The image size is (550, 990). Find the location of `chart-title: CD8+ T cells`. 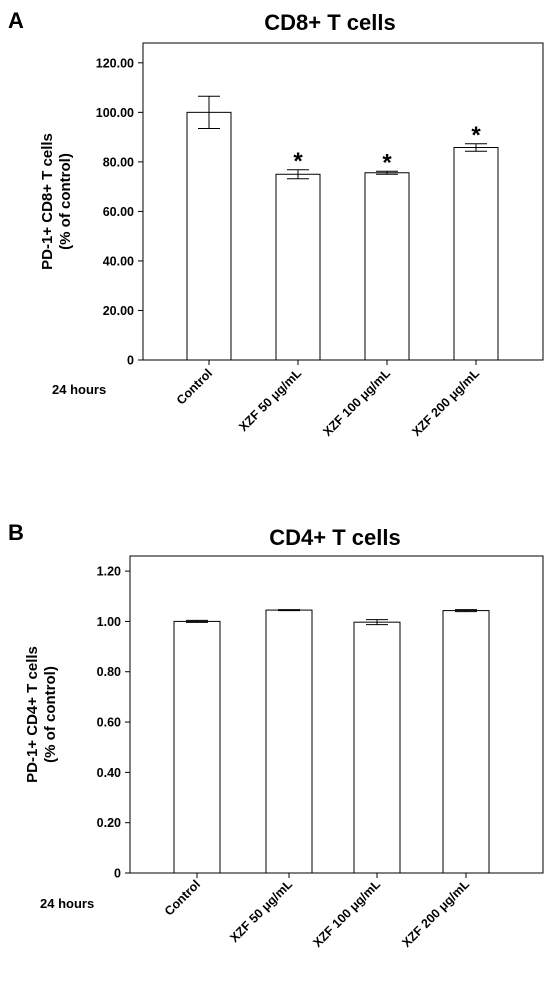

chart-title: CD8+ T cells is located at coordinates (329, 22).